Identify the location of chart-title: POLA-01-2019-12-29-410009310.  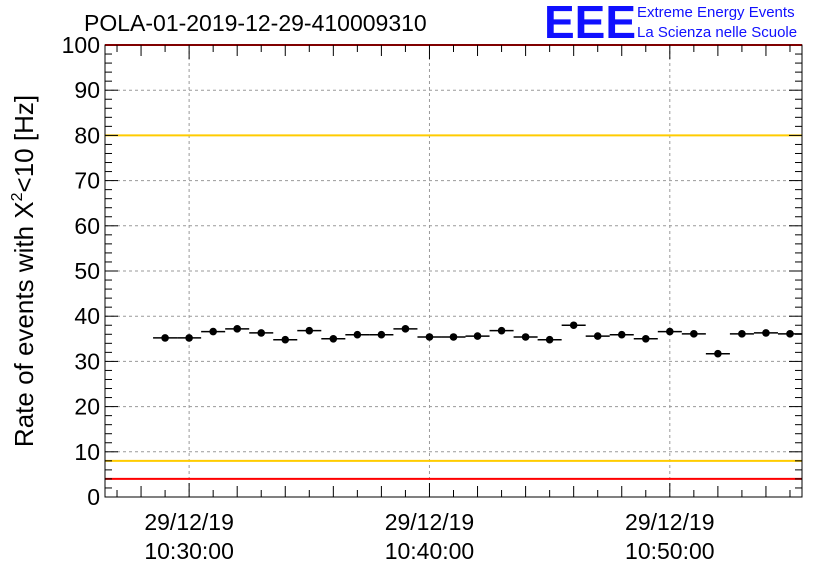
(255, 23).